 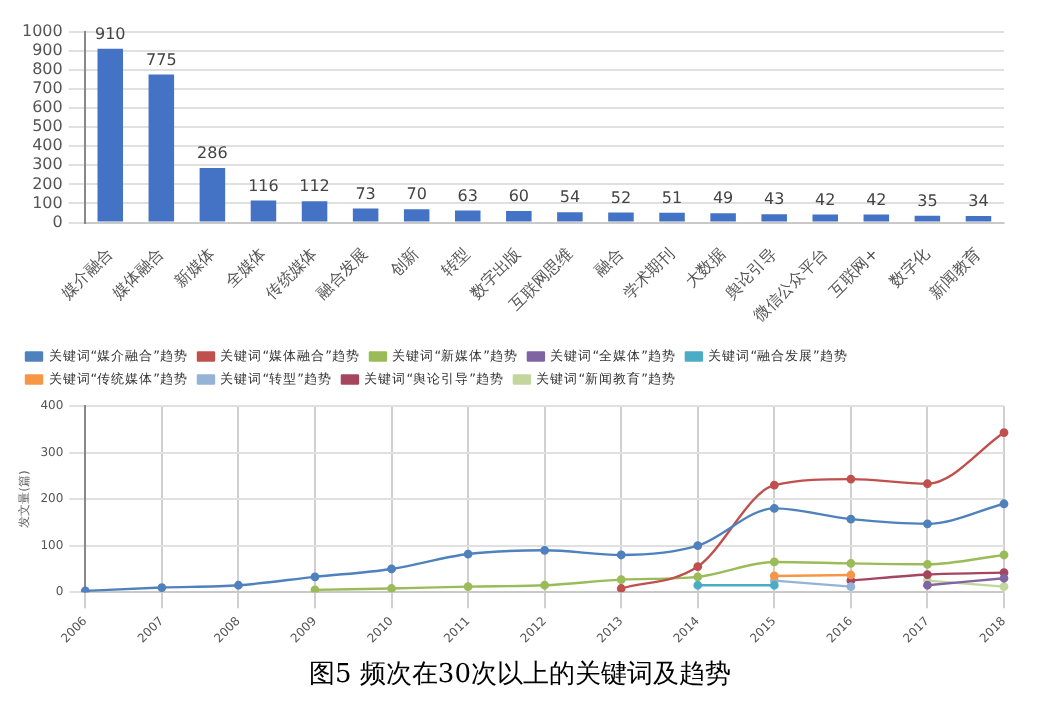 I want to click on data-label: 60, so click(x=519, y=196).